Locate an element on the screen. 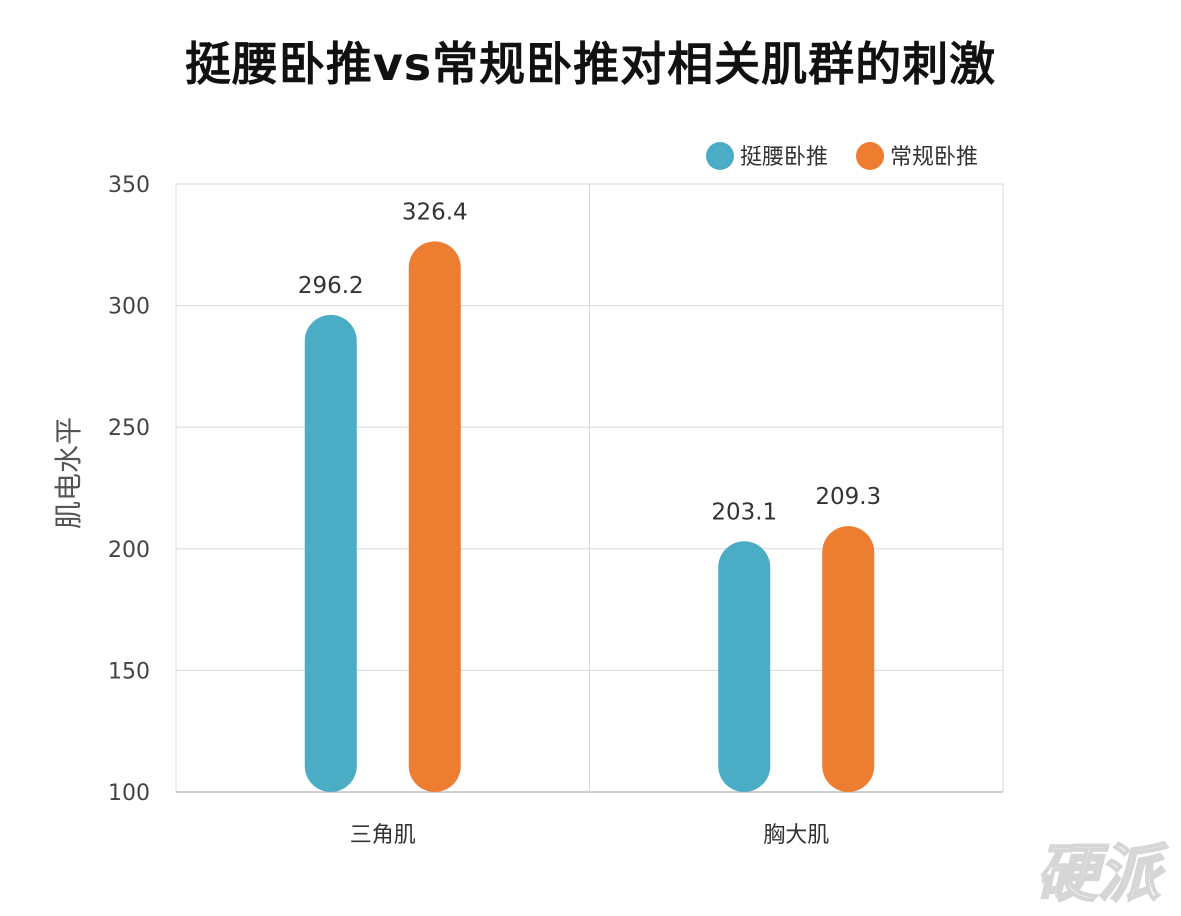  bar-常规卧推-胸大肌 is located at coordinates (848, 659).